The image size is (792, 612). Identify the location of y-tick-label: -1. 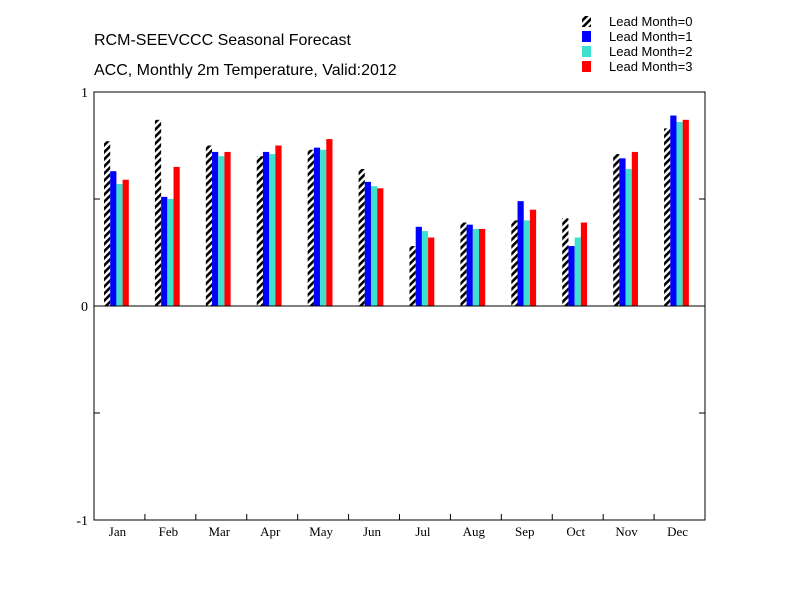
(82, 521).